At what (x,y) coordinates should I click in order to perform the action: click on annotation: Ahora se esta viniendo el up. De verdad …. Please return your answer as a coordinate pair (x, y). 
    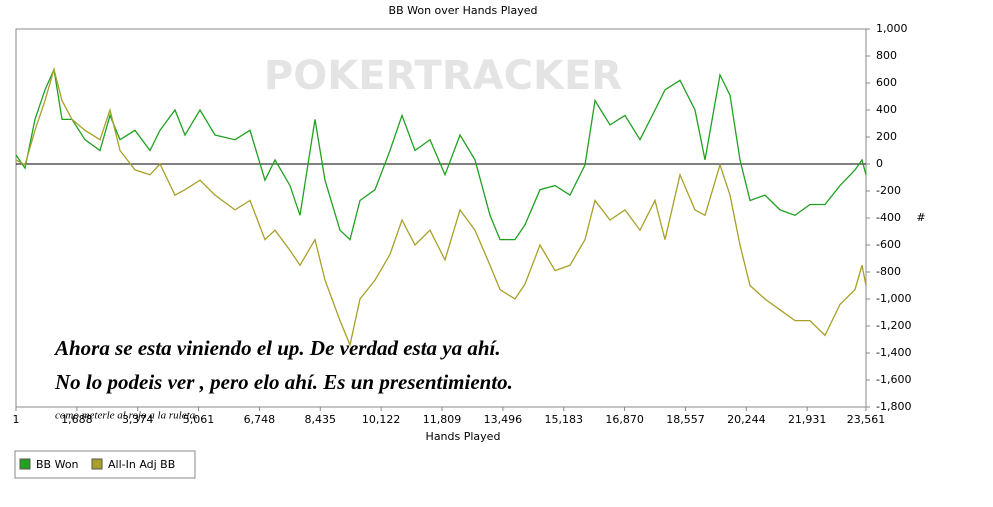
    Looking at the image, I should click on (277, 348).